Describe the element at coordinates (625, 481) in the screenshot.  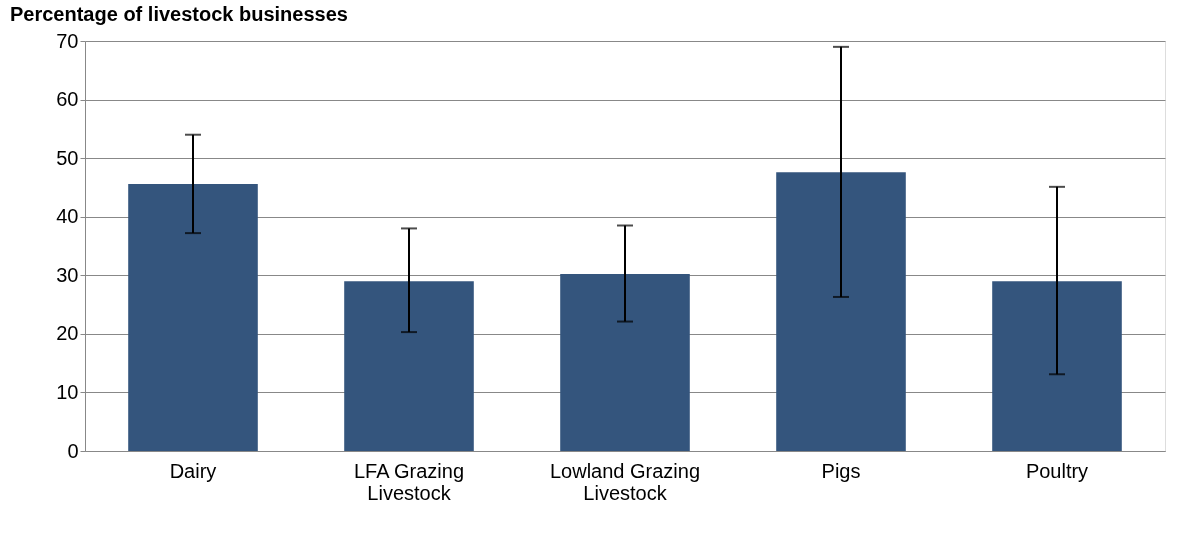
I see `x-tick-label: Lowland Grazing Livestock` at that location.